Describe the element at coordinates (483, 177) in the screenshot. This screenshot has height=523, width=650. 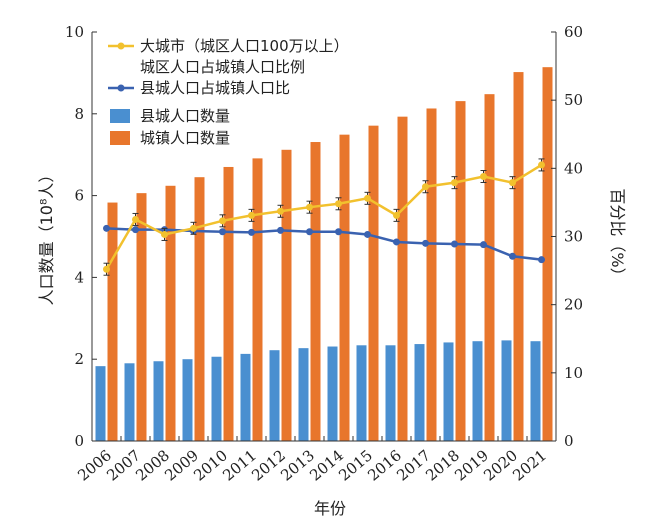
I see `point-bigcity-share-2019` at that location.